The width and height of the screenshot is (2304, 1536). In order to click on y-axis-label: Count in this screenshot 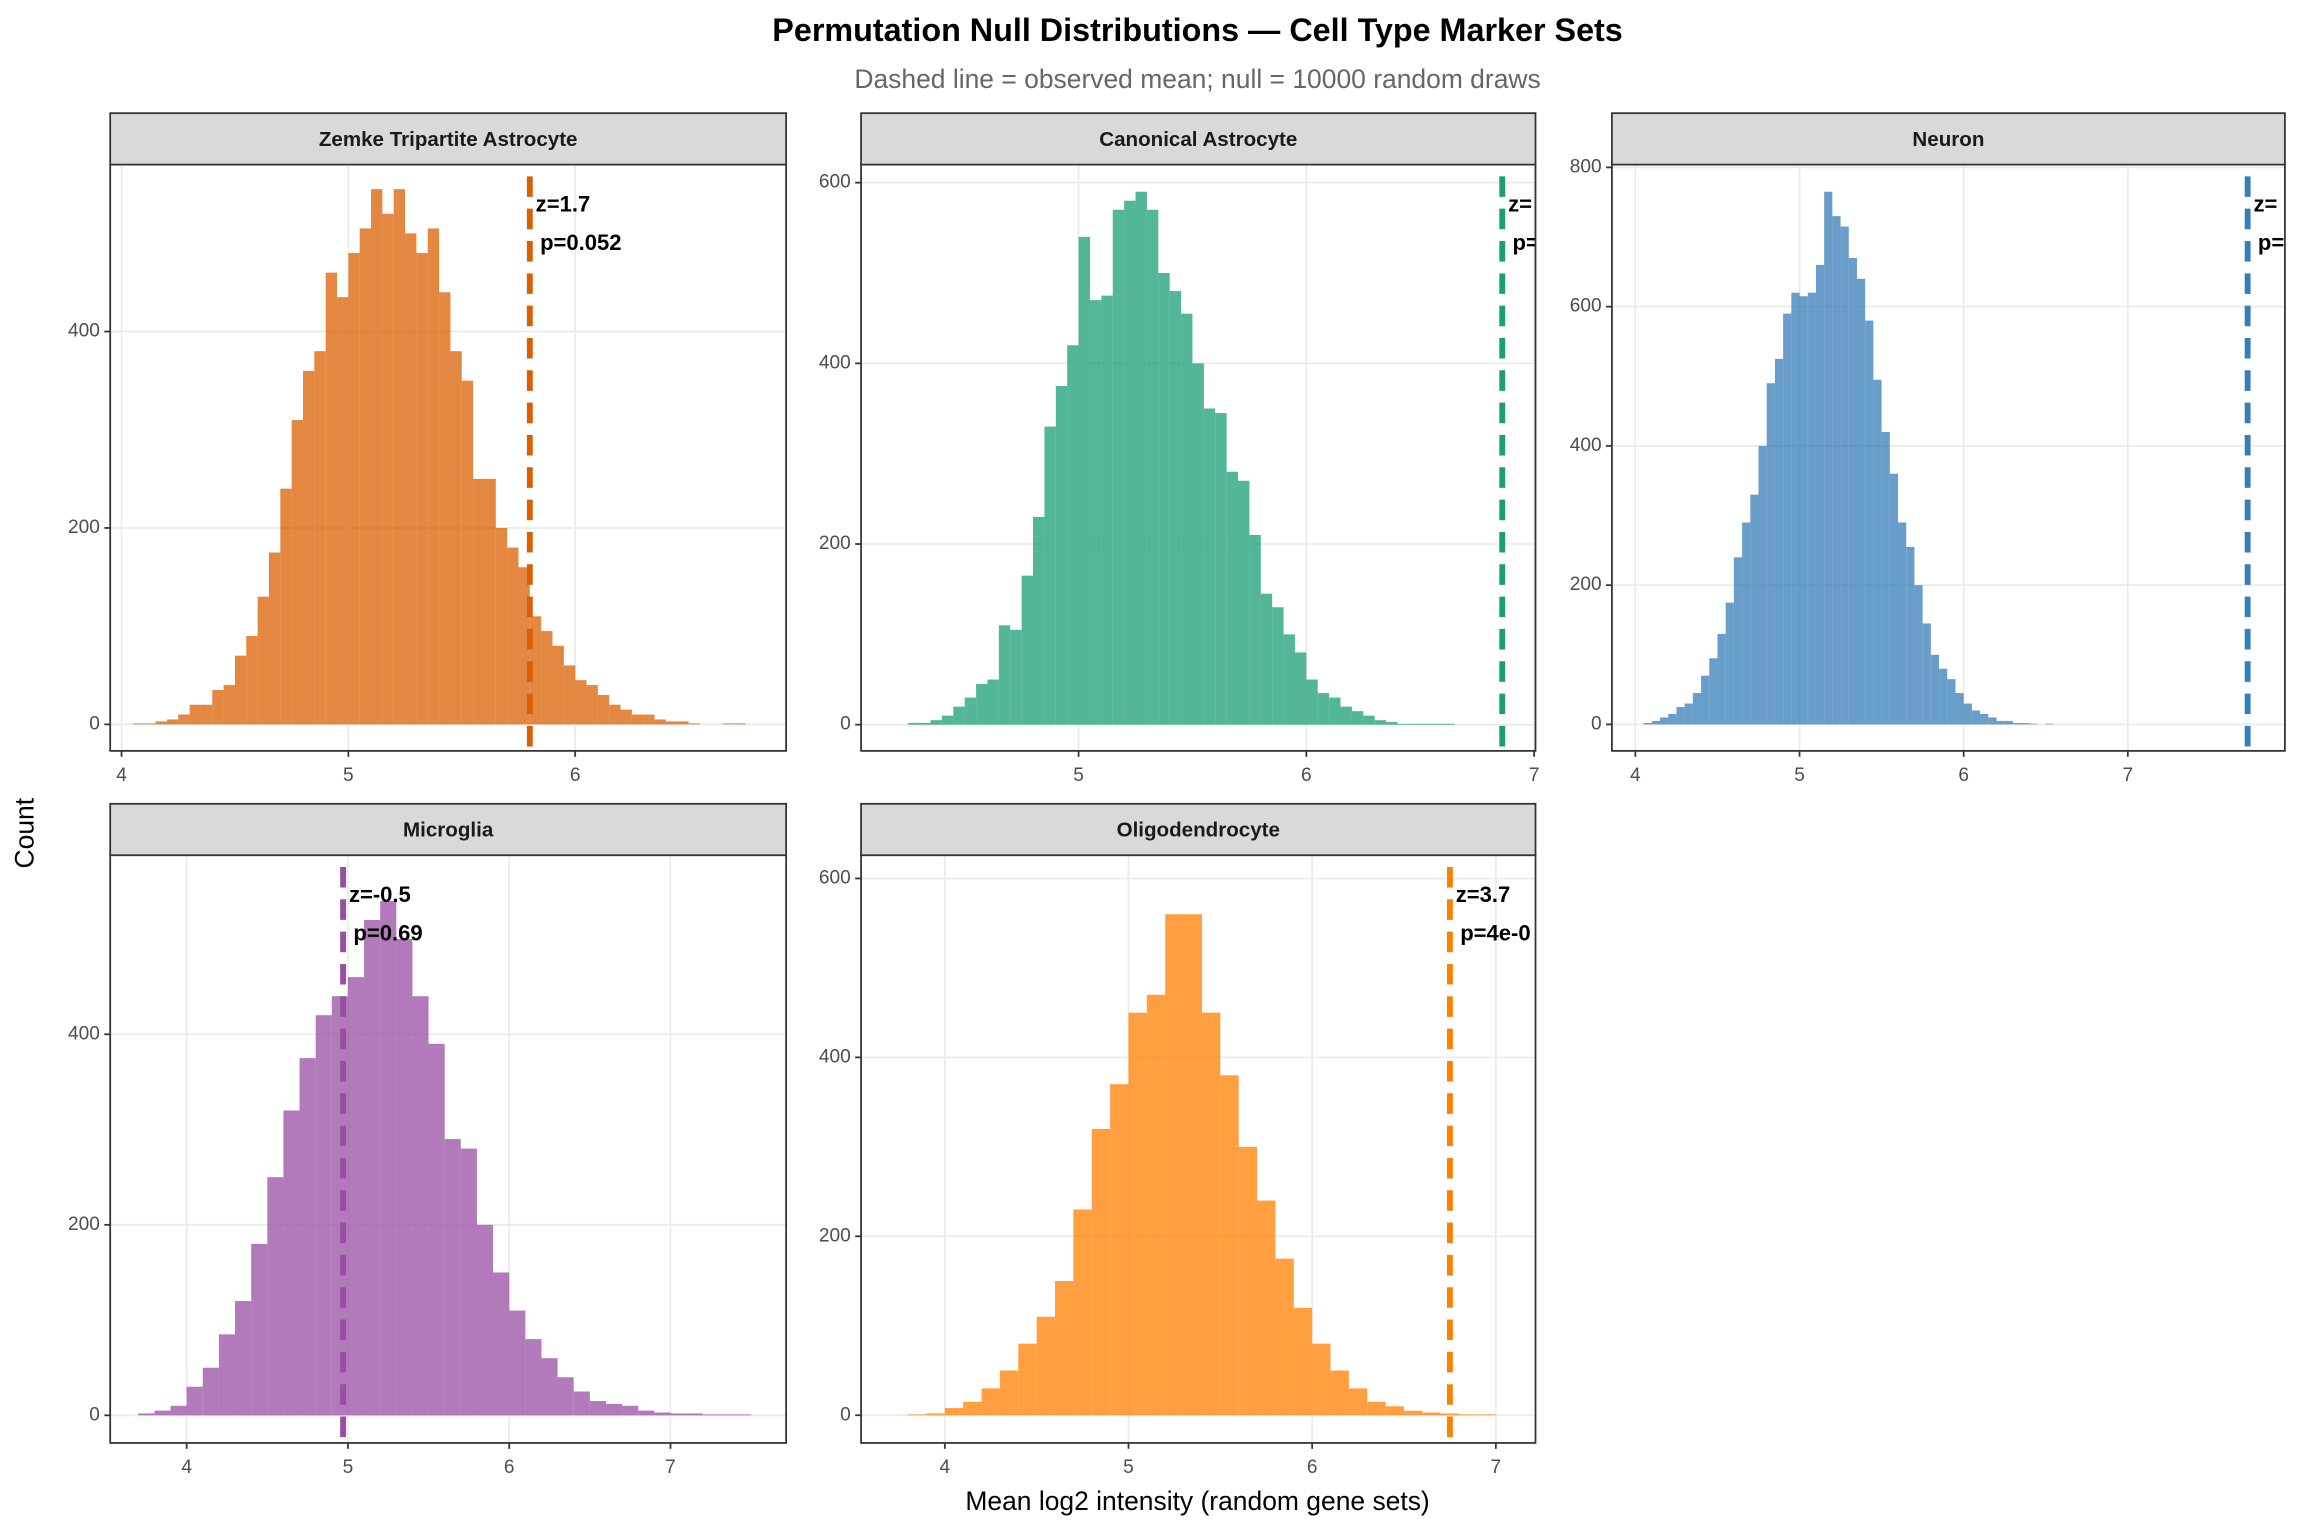, I will do `click(24, 832)`.